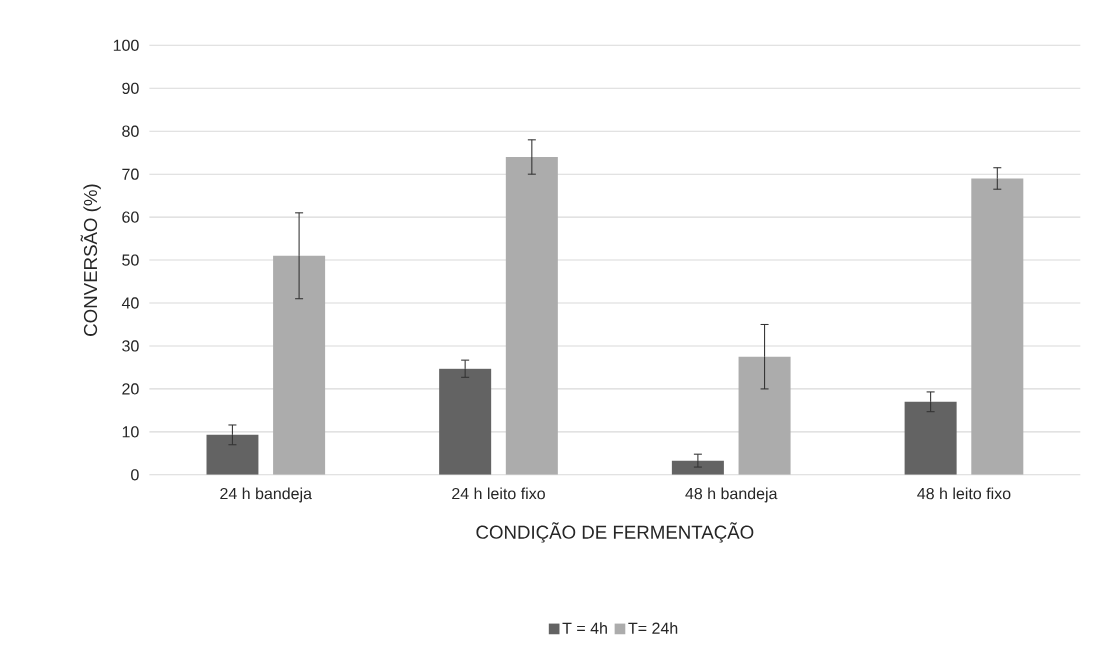 The height and width of the screenshot is (646, 1099). What do you see at coordinates (130, 432) in the screenshot?
I see `y-tick-label: 10` at bounding box center [130, 432].